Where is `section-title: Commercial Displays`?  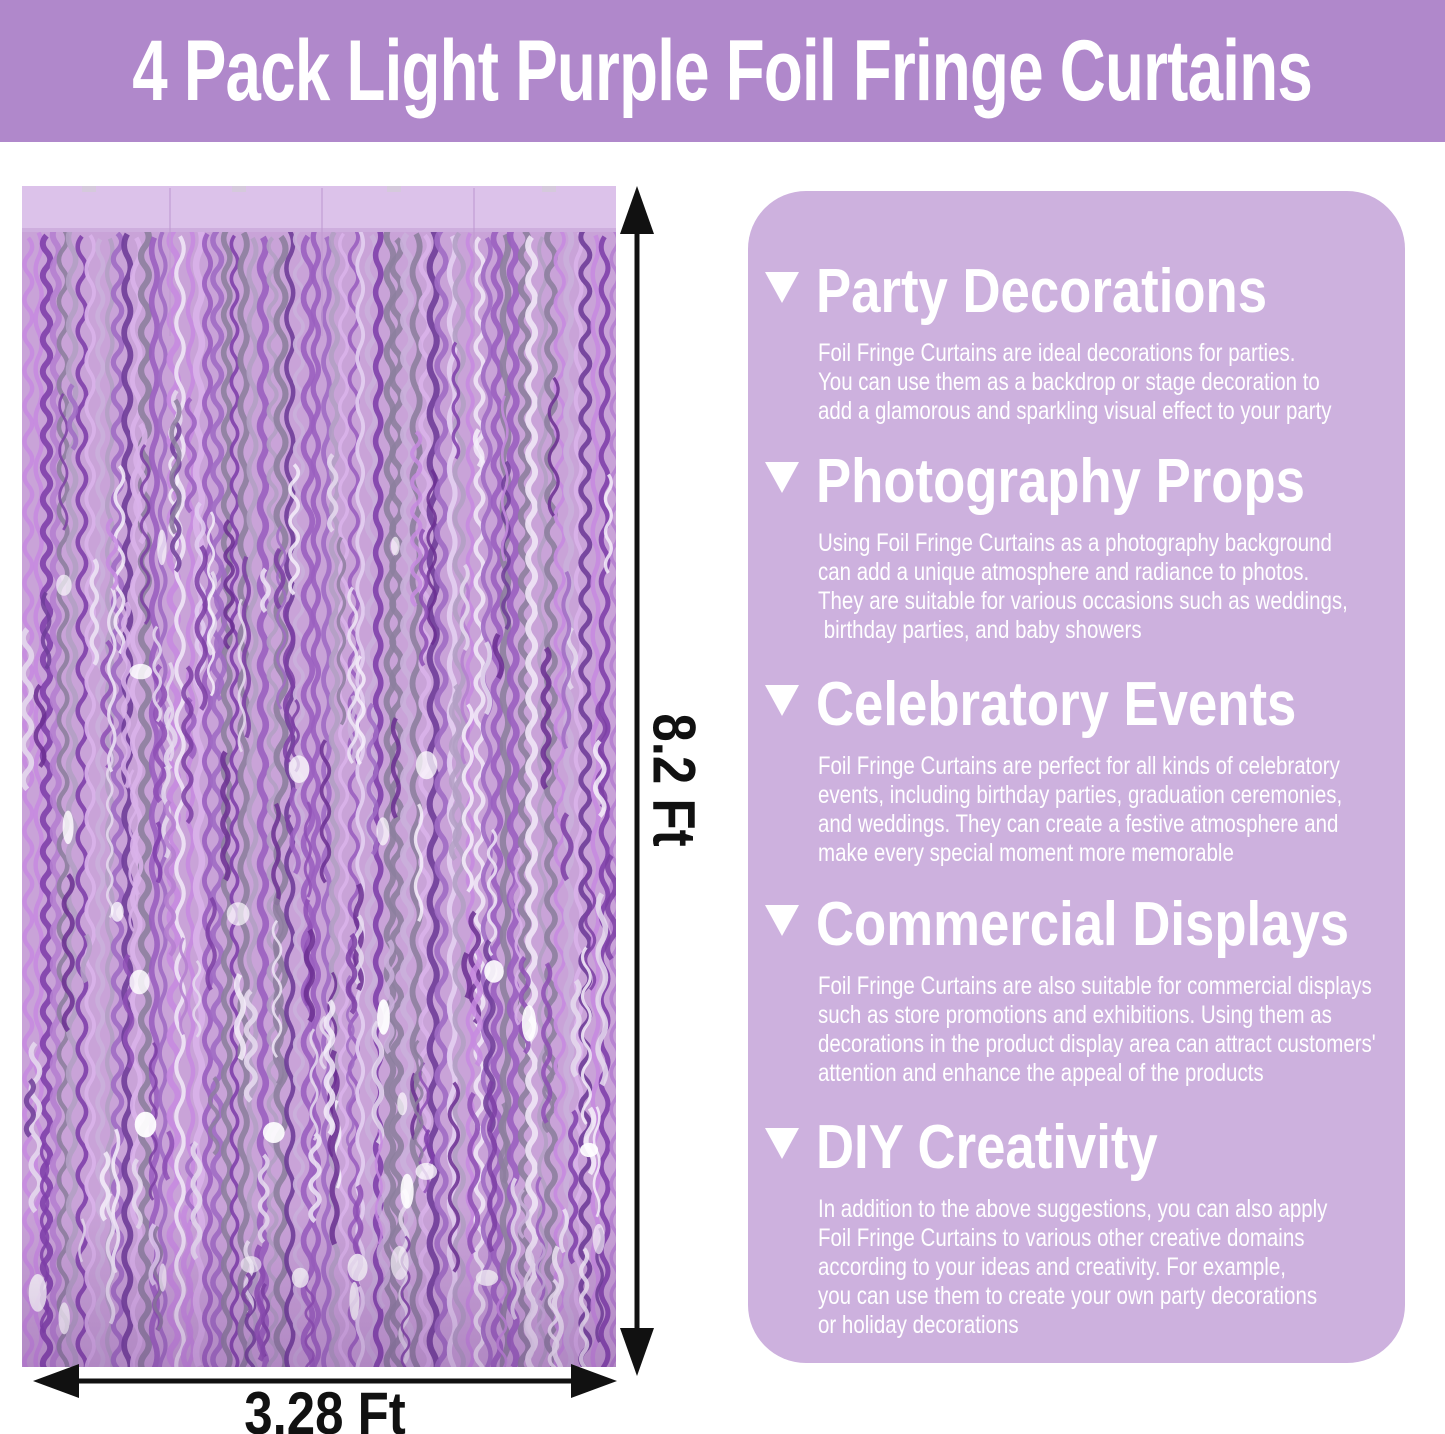 section-title: Commercial Displays is located at coordinates (1083, 924).